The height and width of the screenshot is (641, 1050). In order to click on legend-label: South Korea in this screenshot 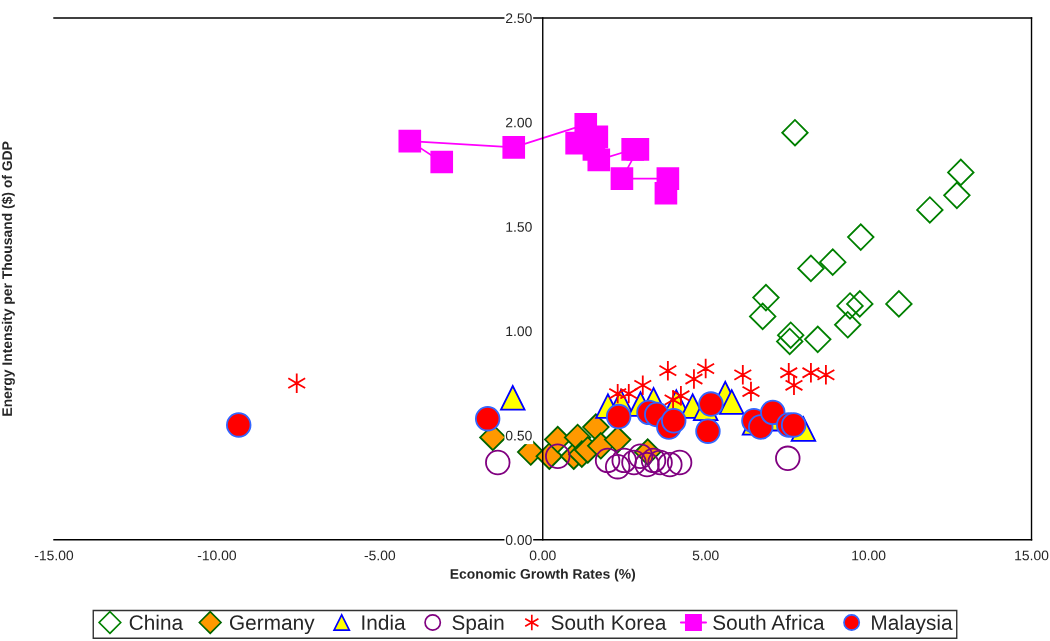, I will do `click(609, 622)`.